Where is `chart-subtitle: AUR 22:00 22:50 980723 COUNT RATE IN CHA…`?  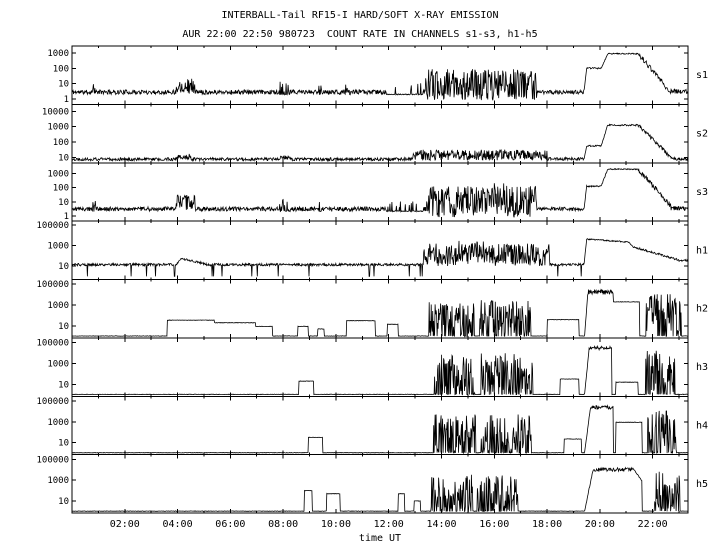 chart-subtitle: AUR 22:00 22:50 980723 COUNT RATE IN CHA… is located at coordinates (360, 34).